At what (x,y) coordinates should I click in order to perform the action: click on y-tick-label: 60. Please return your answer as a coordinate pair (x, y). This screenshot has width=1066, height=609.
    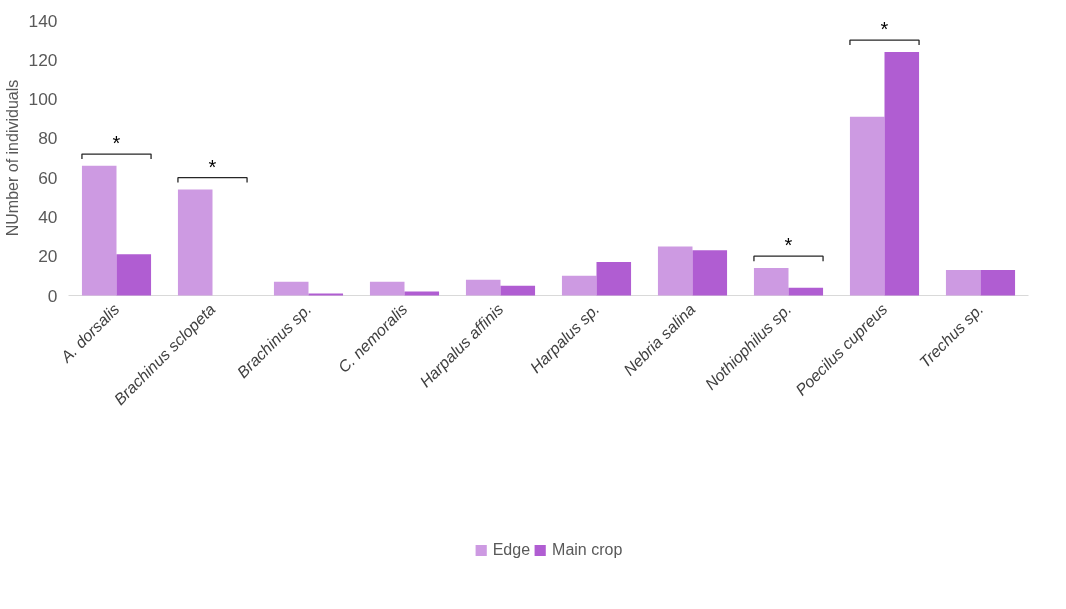
    Looking at the image, I should click on (48, 177).